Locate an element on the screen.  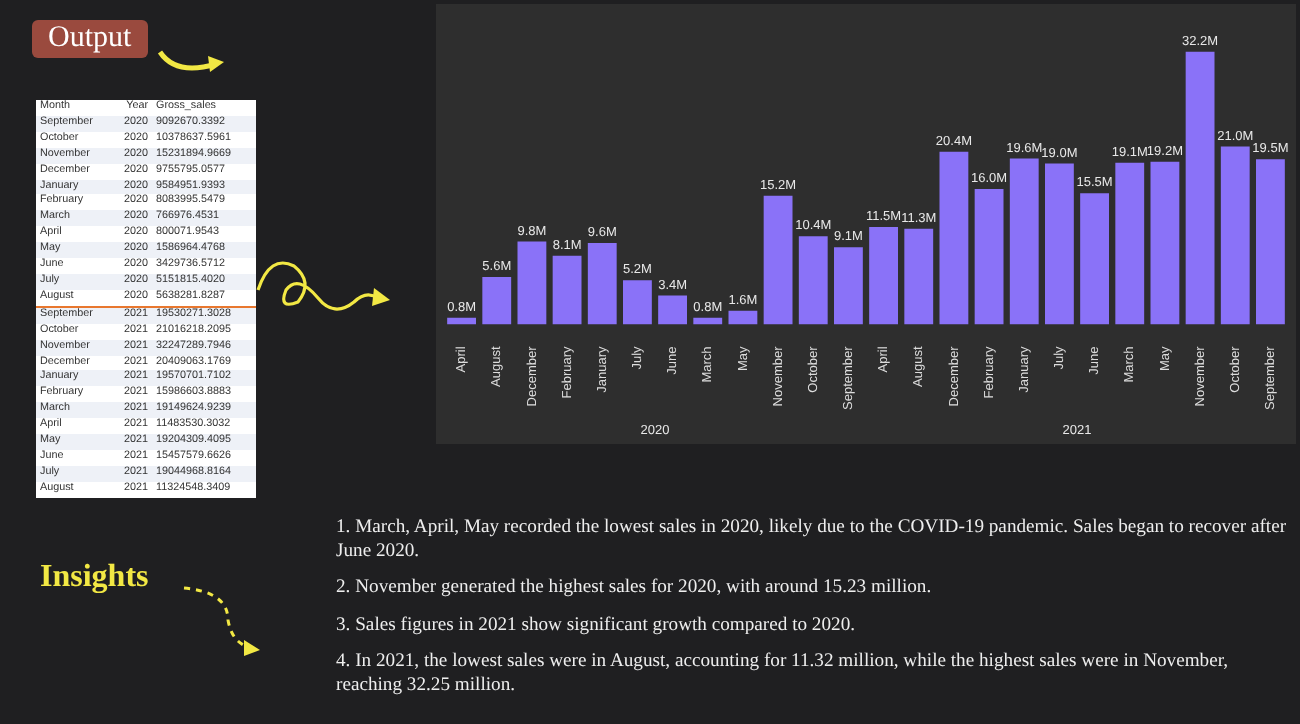
text: 3. Sales figures in 2021 show significant growth compared to 2020. is located at coordinates (597, 624).